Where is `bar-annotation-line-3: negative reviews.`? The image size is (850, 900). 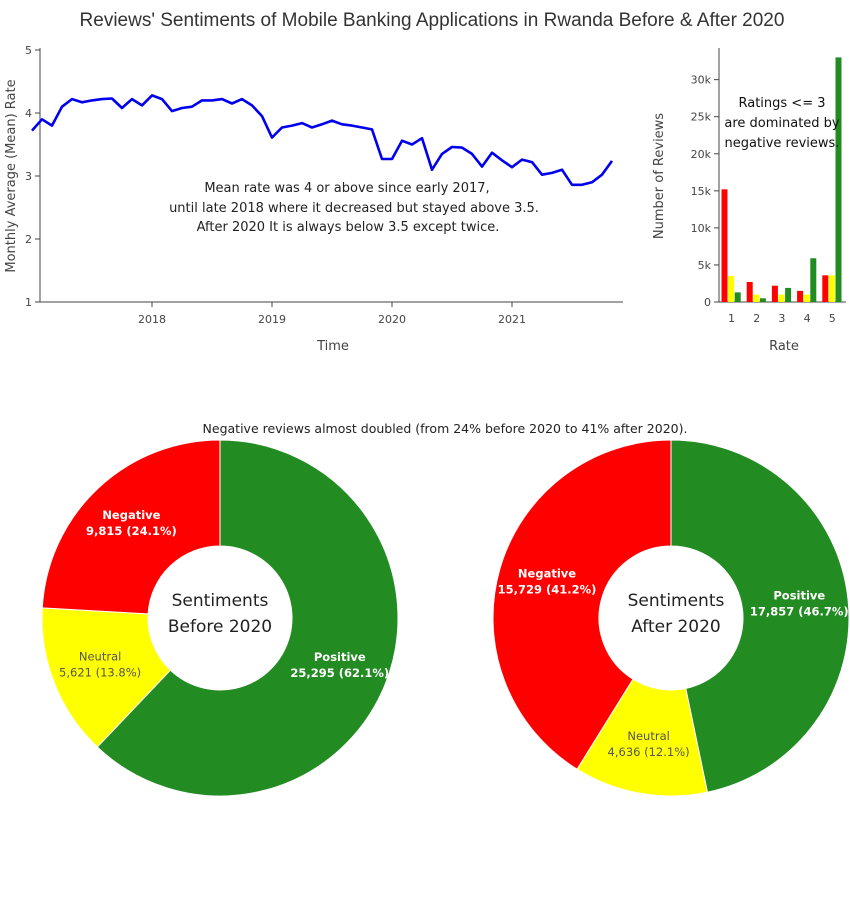 bar-annotation-line-3: negative reviews. is located at coordinates (782, 143).